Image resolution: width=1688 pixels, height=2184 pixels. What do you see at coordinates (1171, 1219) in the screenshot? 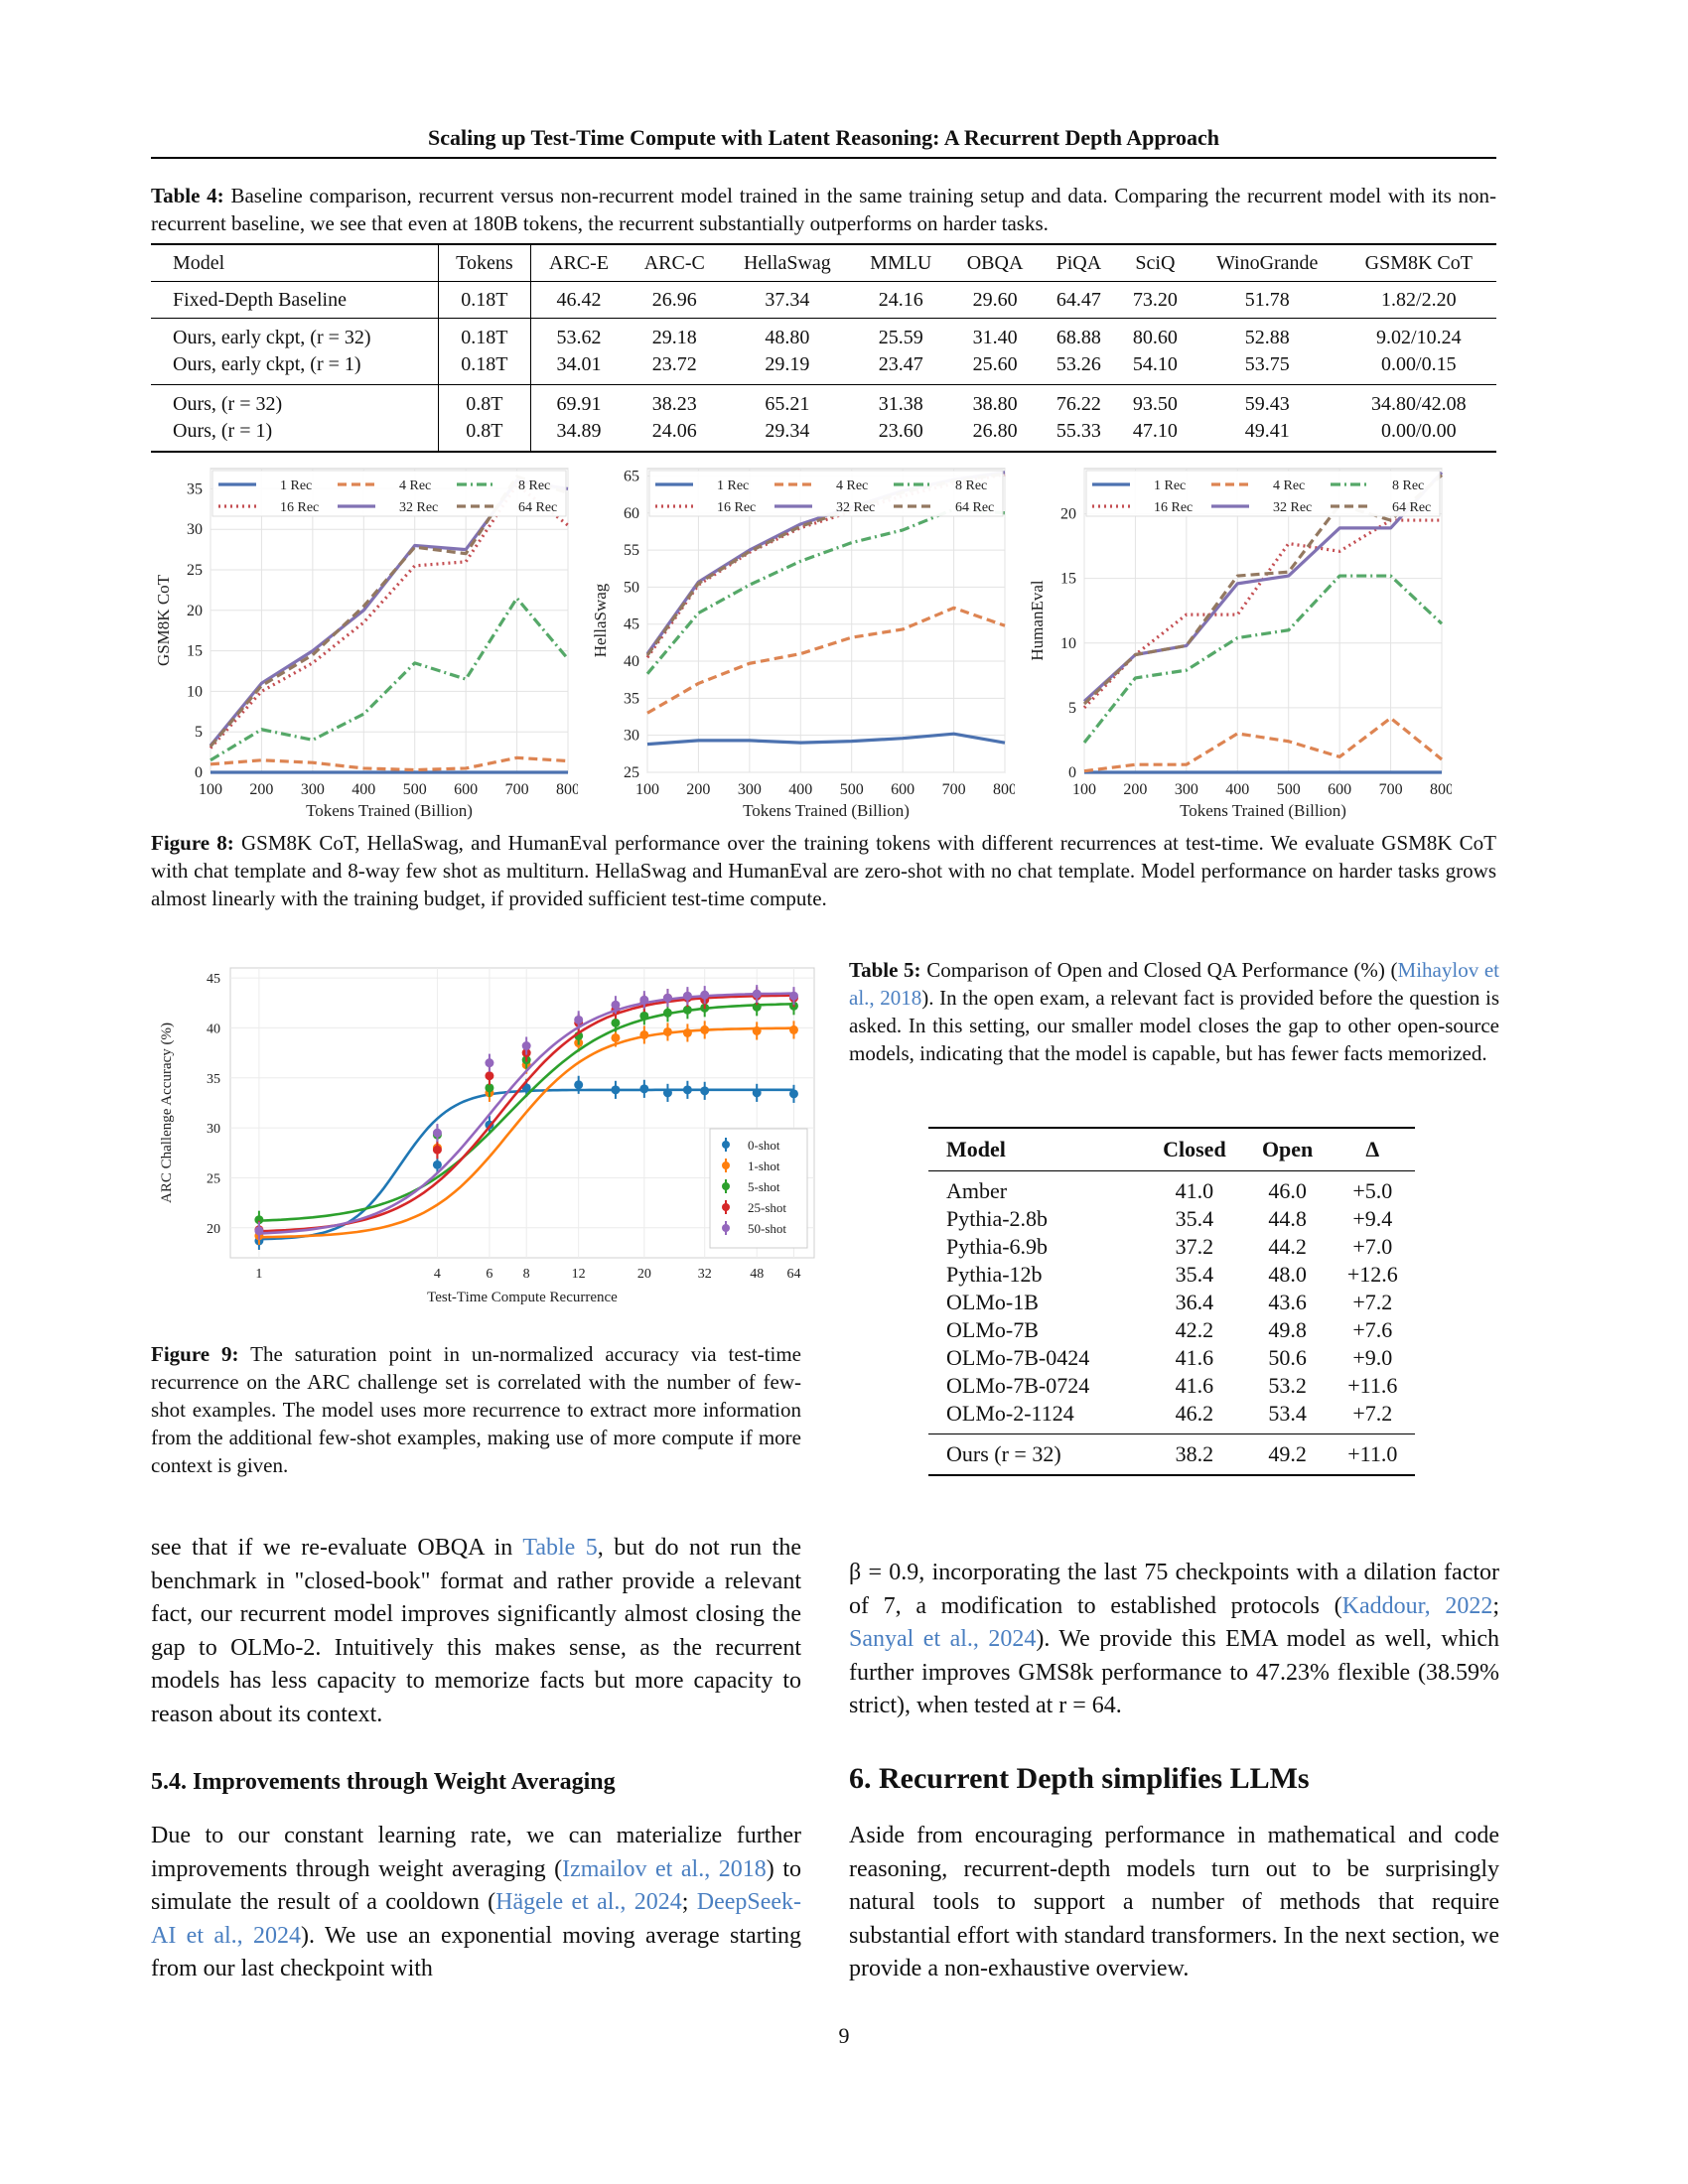
I see `table5-row: Pythia-2.8b 35.4 44.8 +9.4` at bounding box center [1171, 1219].